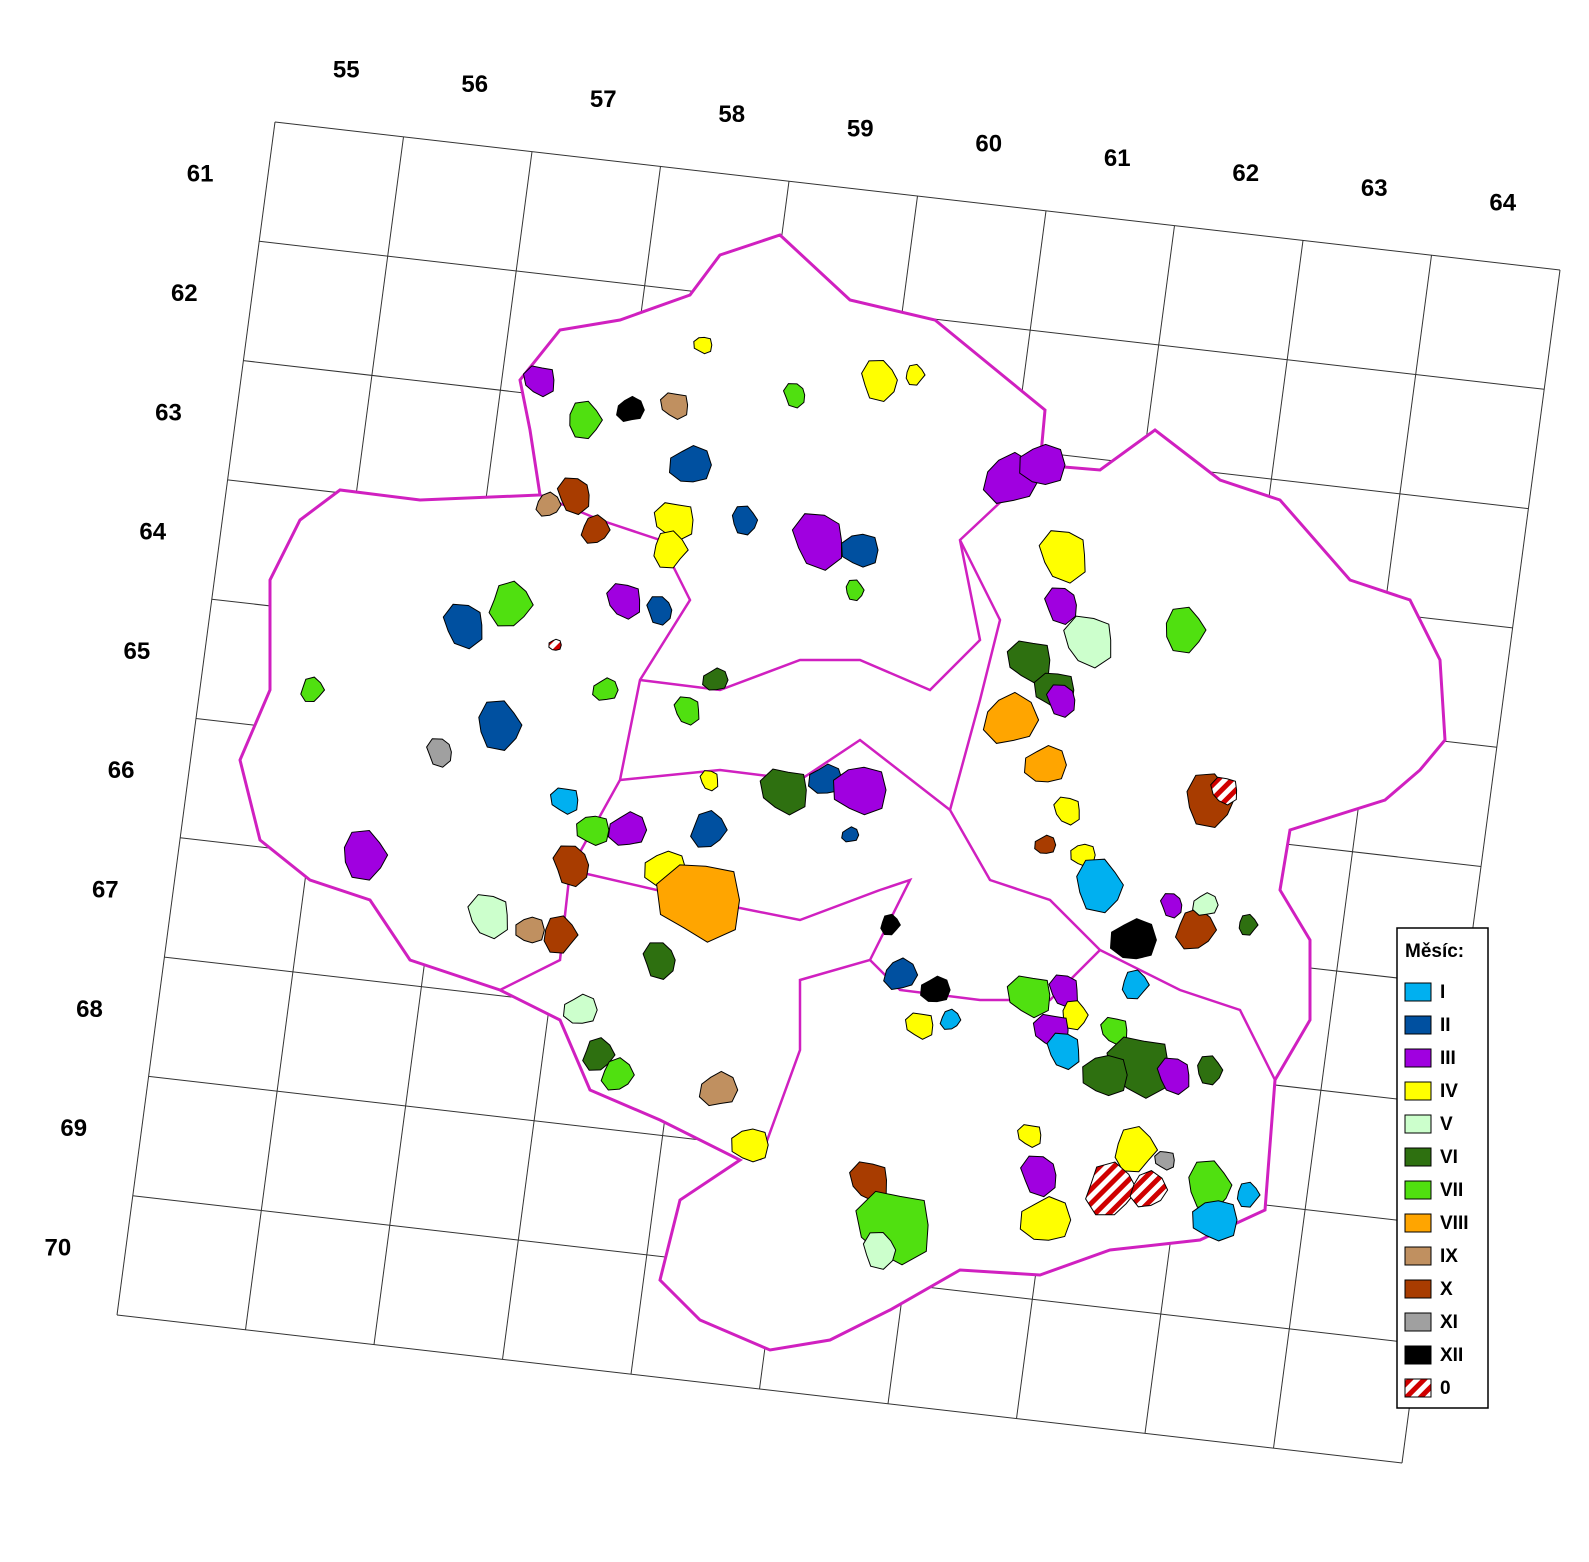 This screenshot has width=1589, height=1562. Describe the element at coordinates (1434, 951) in the screenshot. I see `legend-title: Měsíc:` at that location.